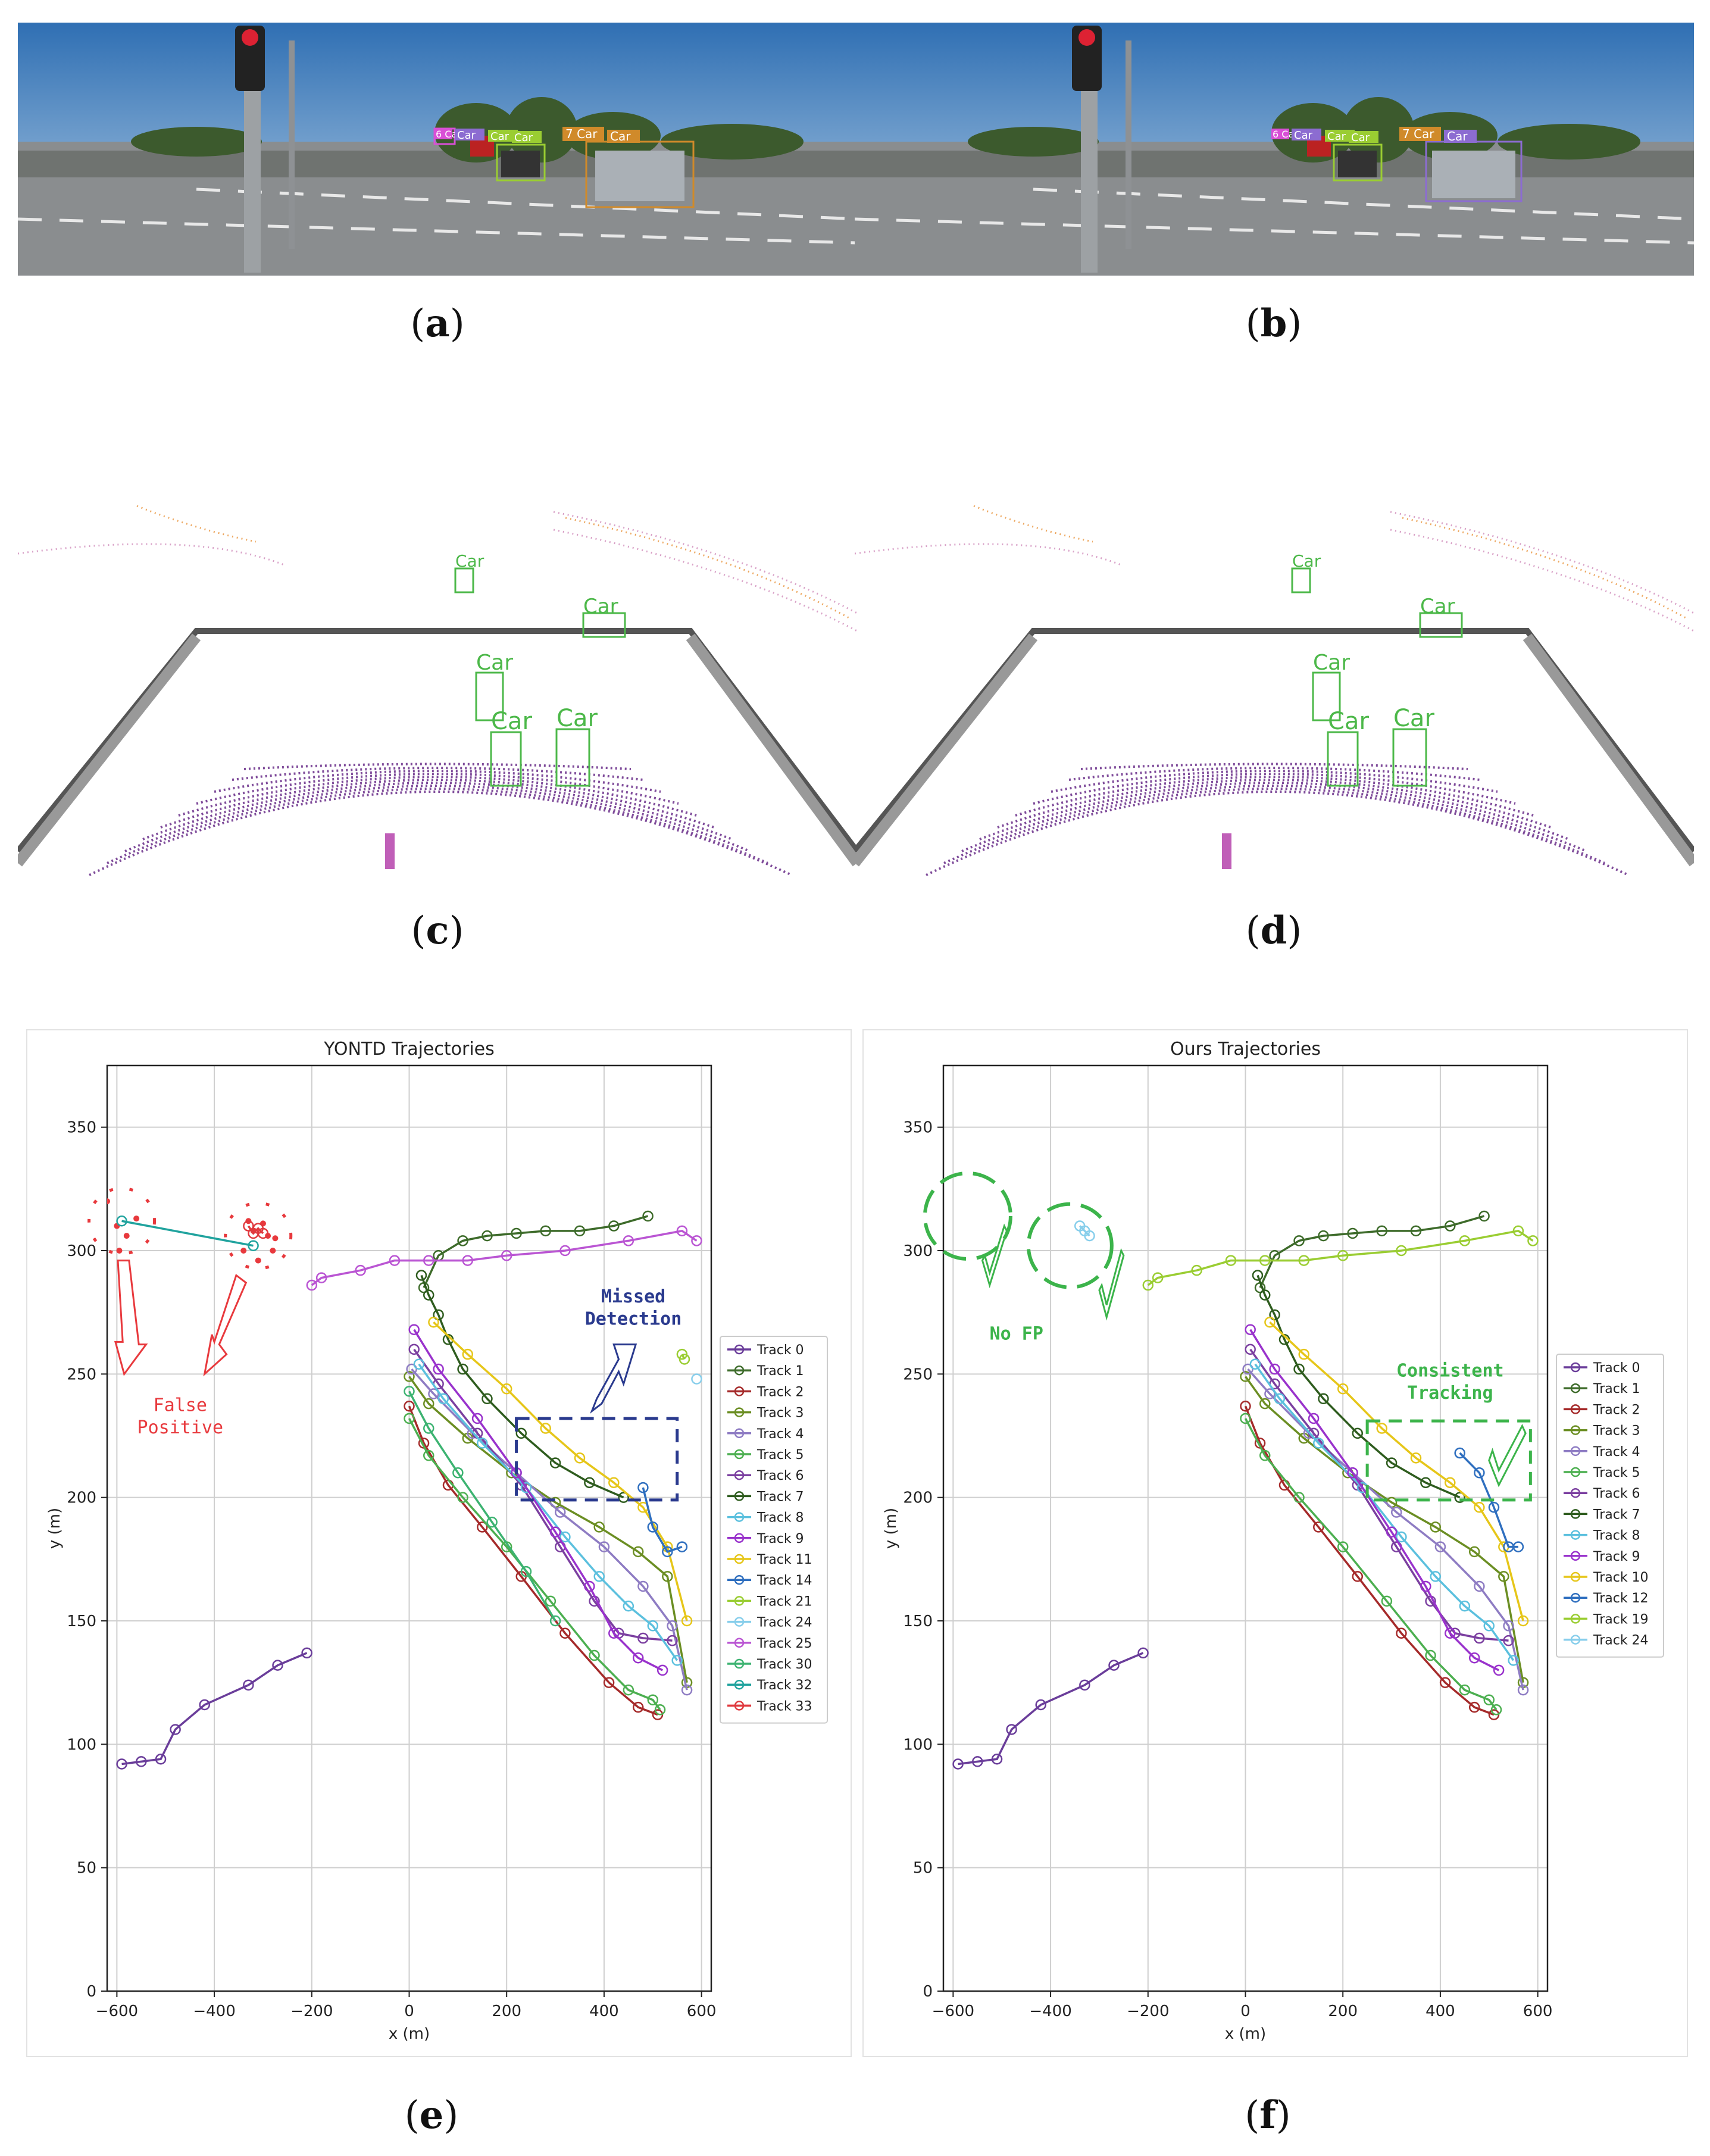  Describe the element at coordinates (1621, 1599) in the screenshot. I see `legend-label: Track 12` at that location.